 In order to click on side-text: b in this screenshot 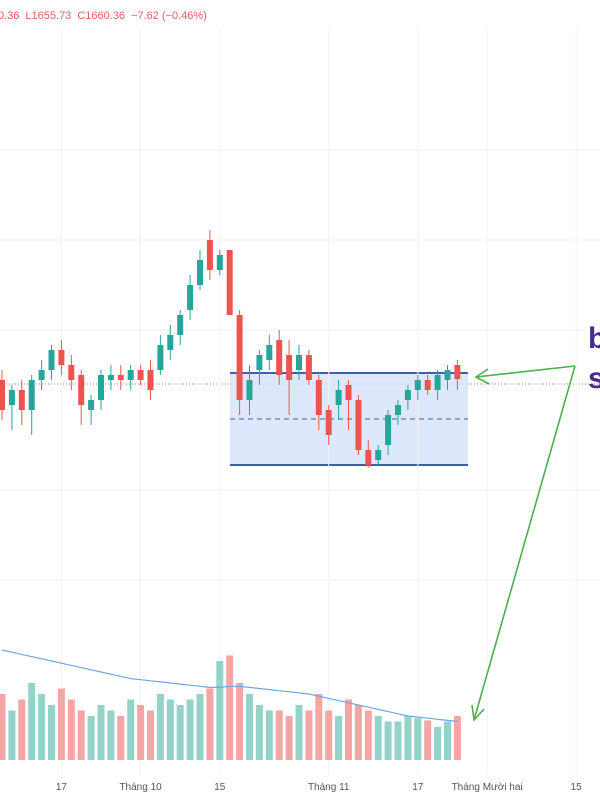, I will do `click(594, 338)`.